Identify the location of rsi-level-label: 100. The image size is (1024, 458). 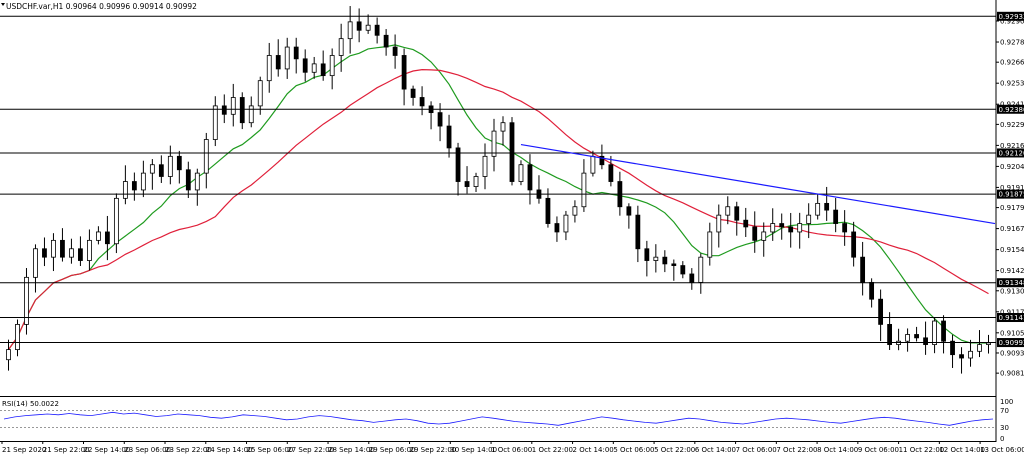
(1006, 402).